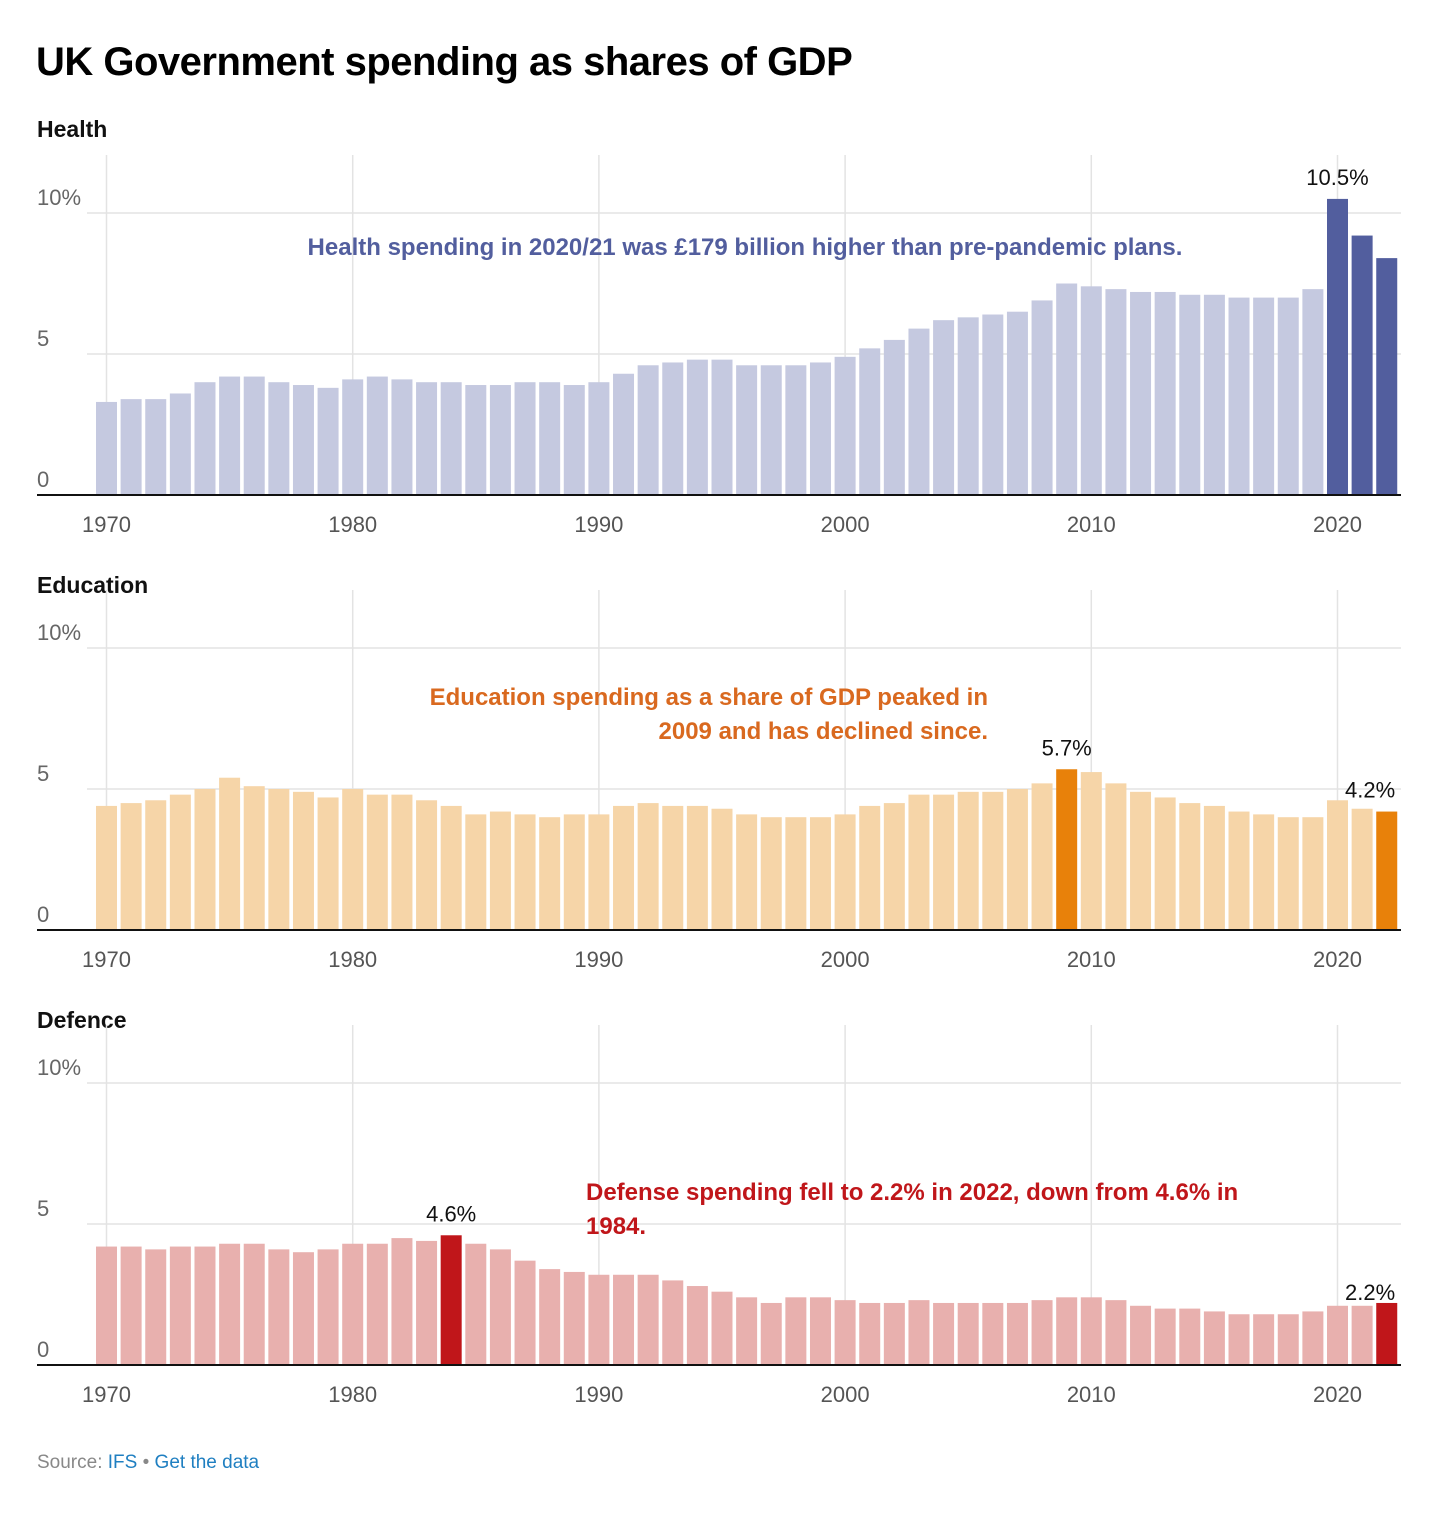 The height and width of the screenshot is (1524, 1442). What do you see at coordinates (1116, 1332) in the screenshot?
I see `bar-2011` at bounding box center [1116, 1332].